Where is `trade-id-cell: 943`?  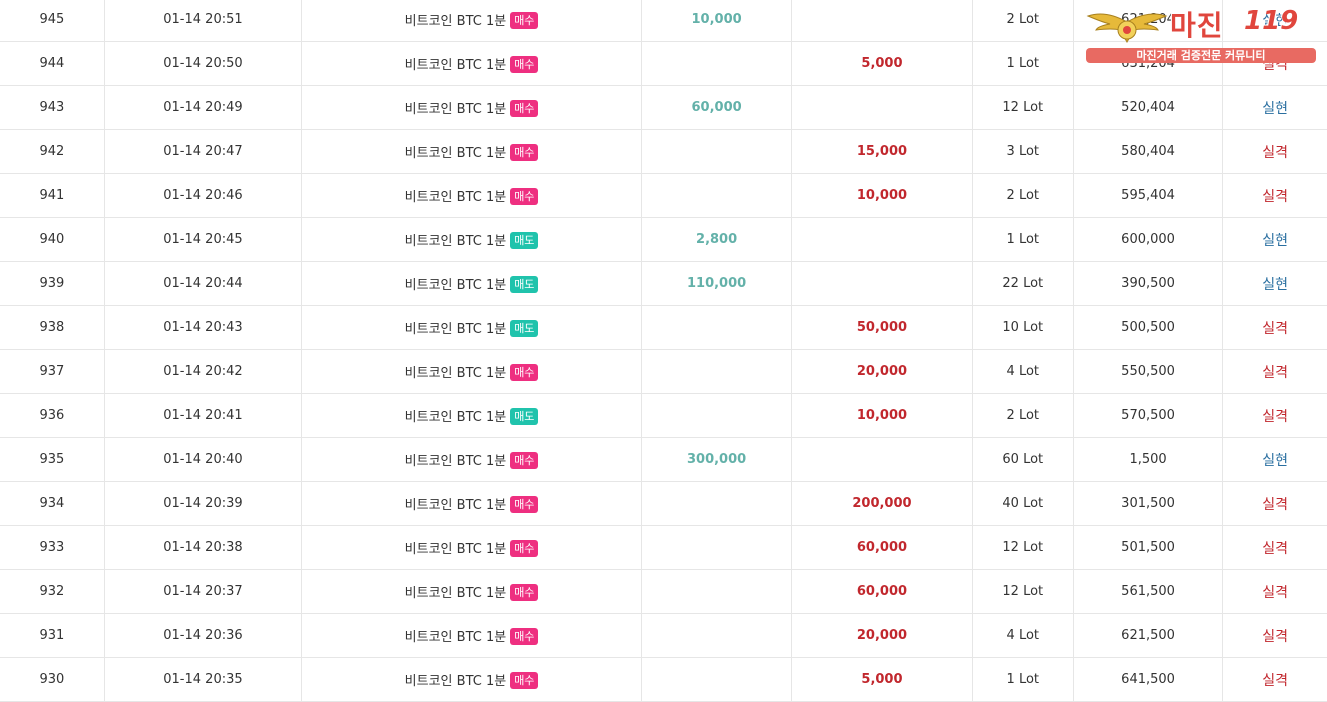
trade-id-cell: 943 is located at coordinates (52, 107).